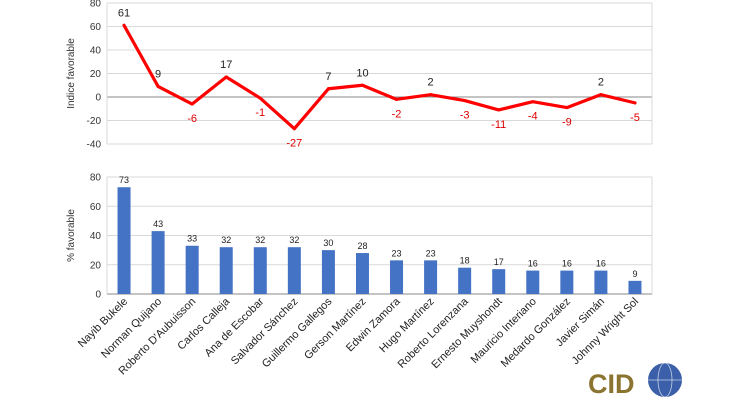 The image size is (735, 400). What do you see at coordinates (567, 123) in the screenshot?
I see `favorability-data-label: -9` at bounding box center [567, 123].